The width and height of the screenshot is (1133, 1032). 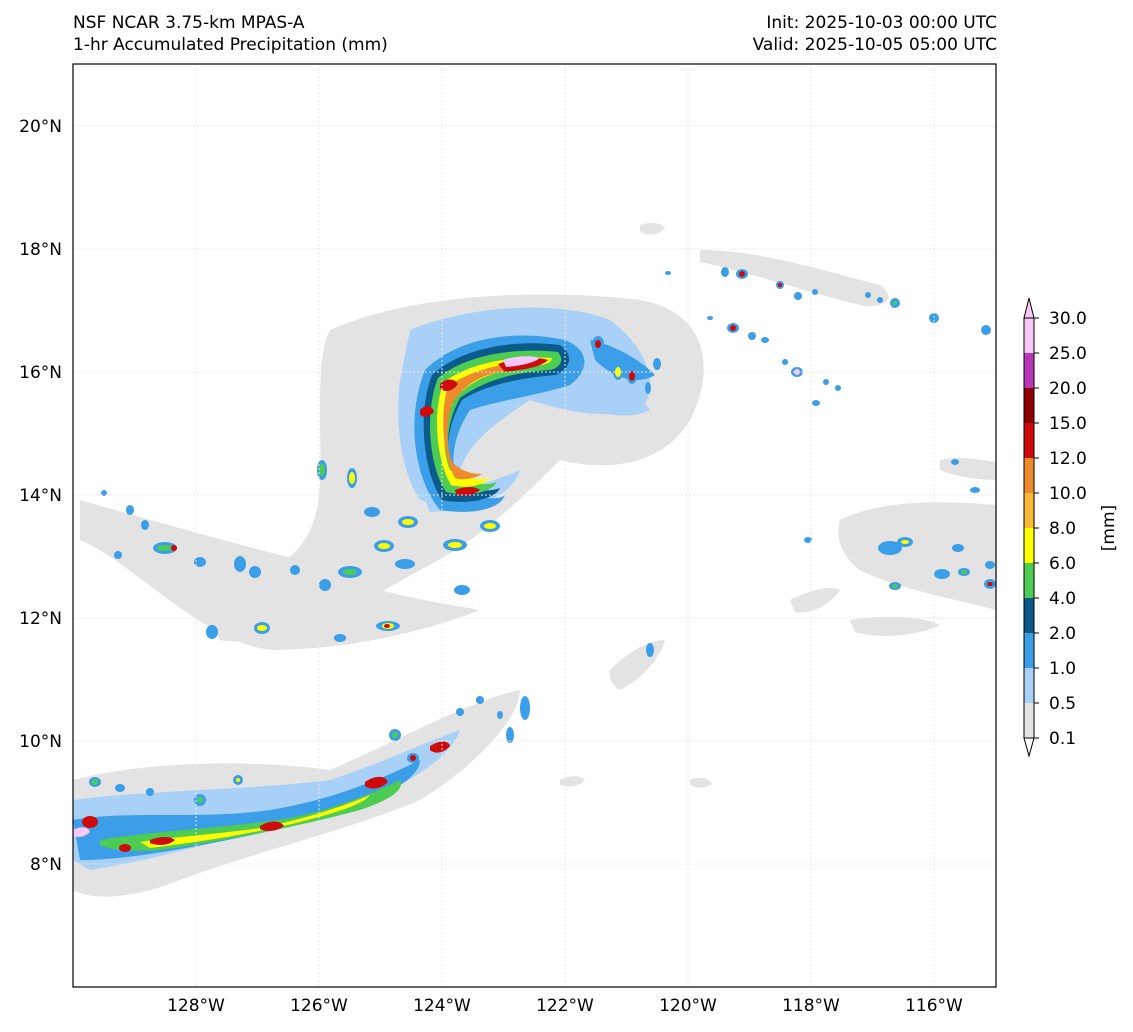 What do you see at coordinates (40, 742) in the screenshot?
I see `lat-tick-label: 10°N` at bounding box center [40, 742].